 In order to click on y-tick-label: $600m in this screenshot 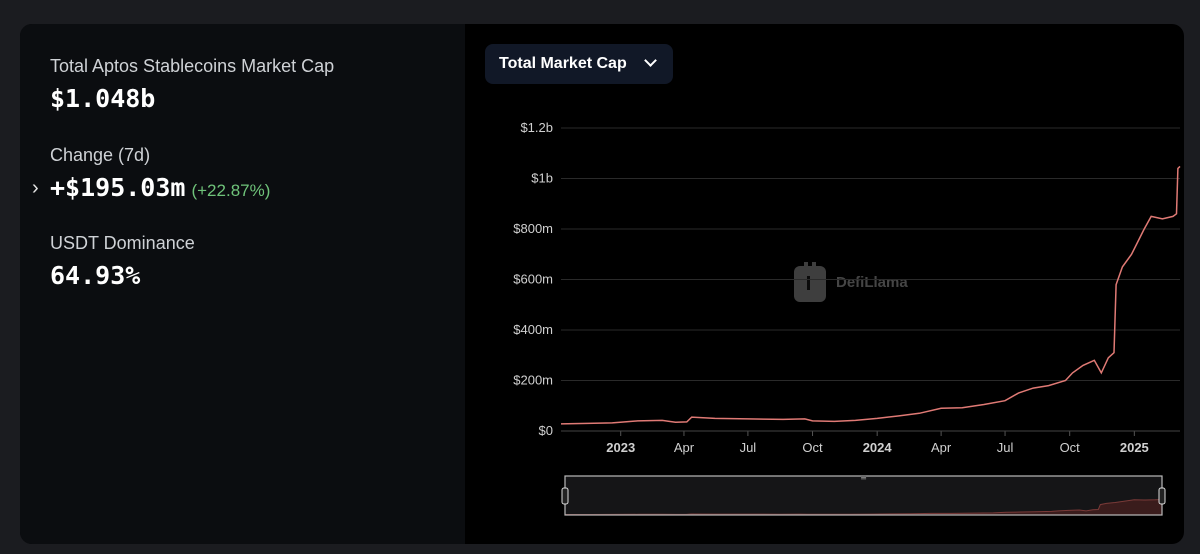, I will do `click(533, 279)`.